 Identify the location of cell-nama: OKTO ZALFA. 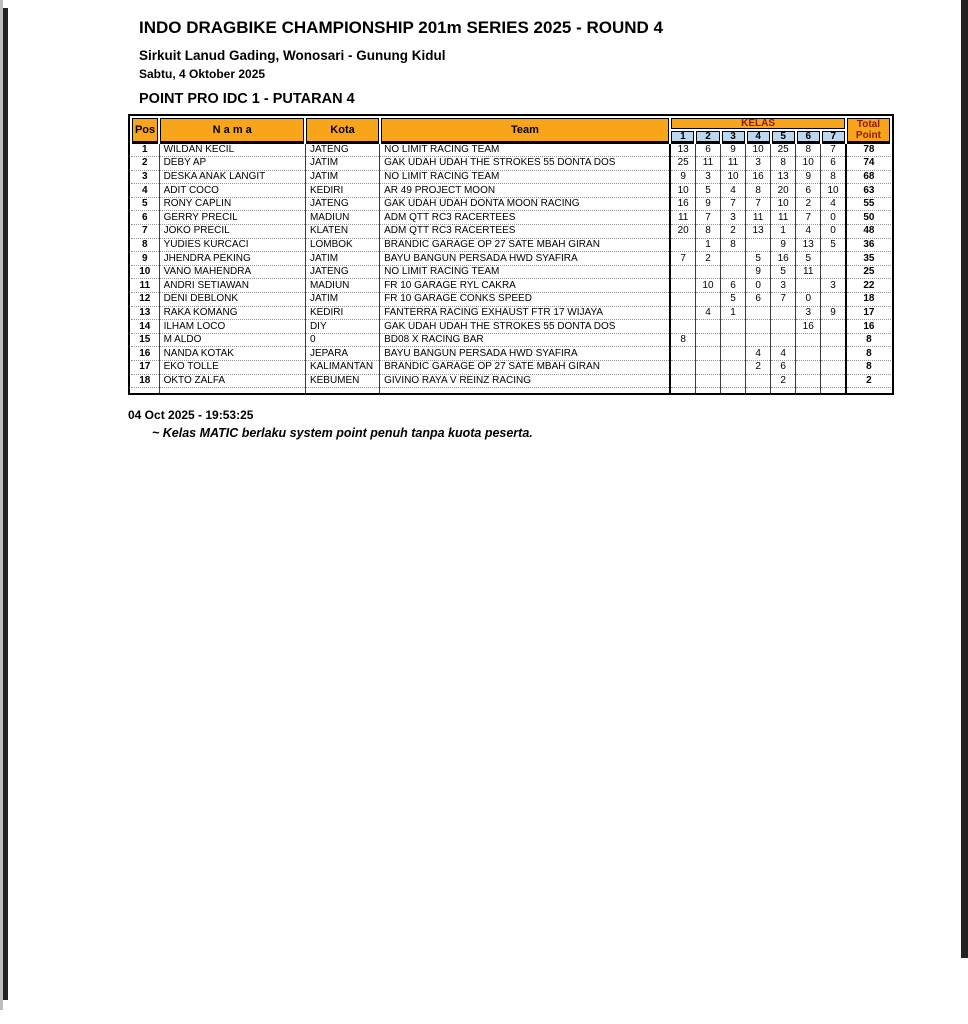
(232, 381).